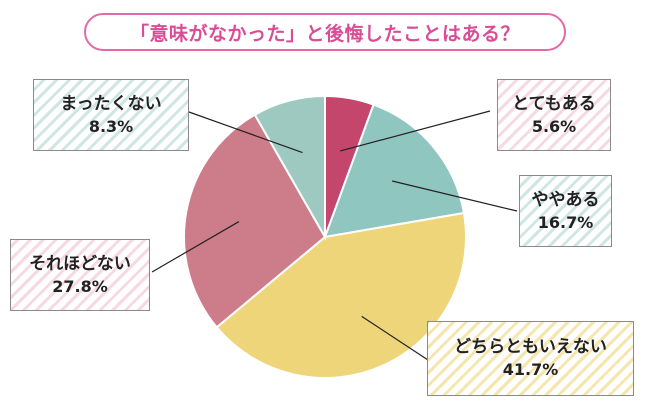  I want to click on slice-label-sorehodonai: それほどない 27.8%, so click(80, 275).